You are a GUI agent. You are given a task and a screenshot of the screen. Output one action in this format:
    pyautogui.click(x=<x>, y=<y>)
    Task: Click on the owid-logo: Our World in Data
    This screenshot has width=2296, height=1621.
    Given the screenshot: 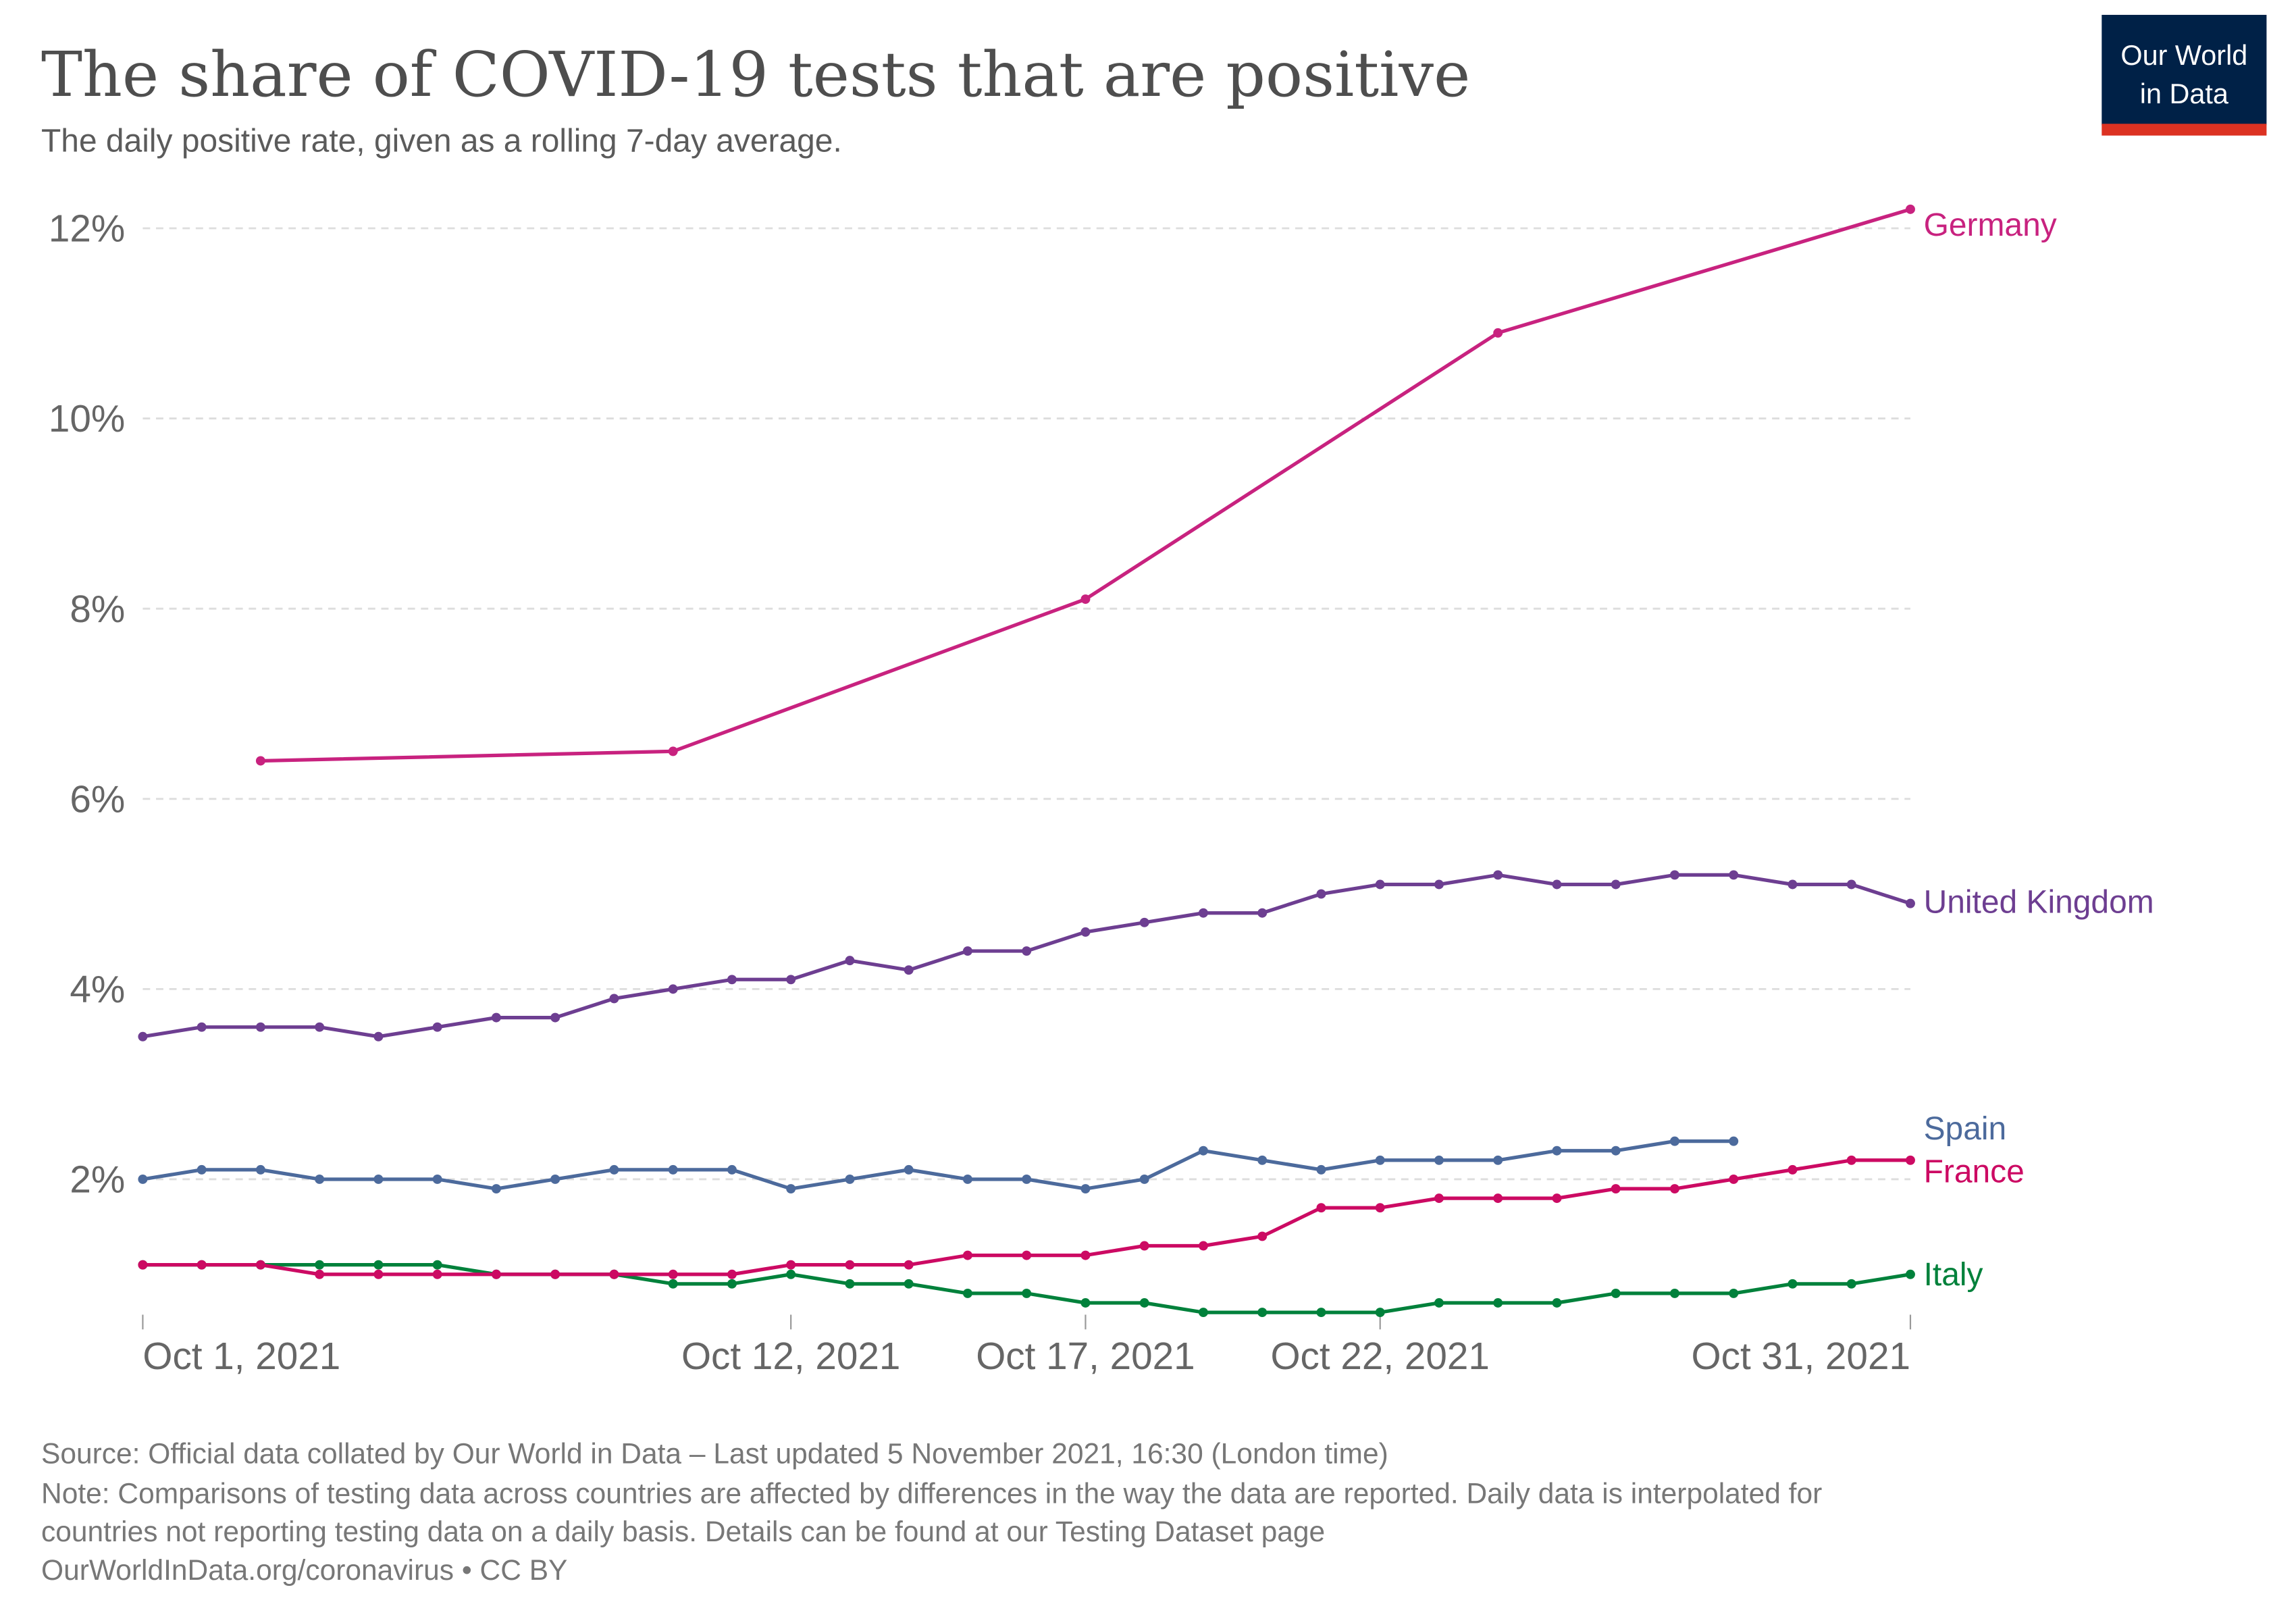 What is the action you would take?
    pyautogui.click(x=2184, y=75)
    